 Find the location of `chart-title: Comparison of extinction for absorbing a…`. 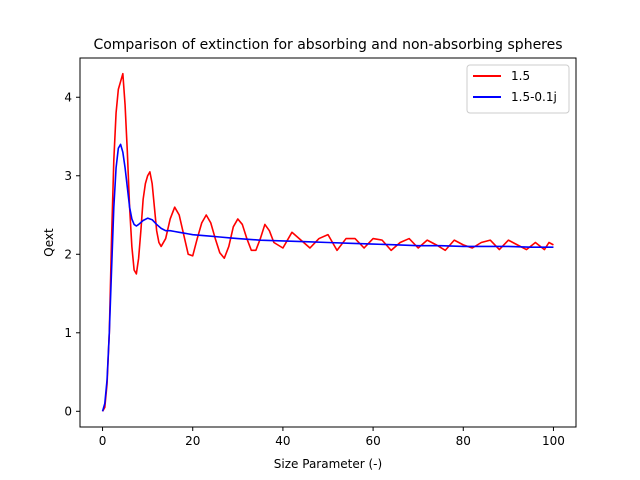

chart-title: Comparison of extinction for absorbing a… is located at coordinates (327, 45).